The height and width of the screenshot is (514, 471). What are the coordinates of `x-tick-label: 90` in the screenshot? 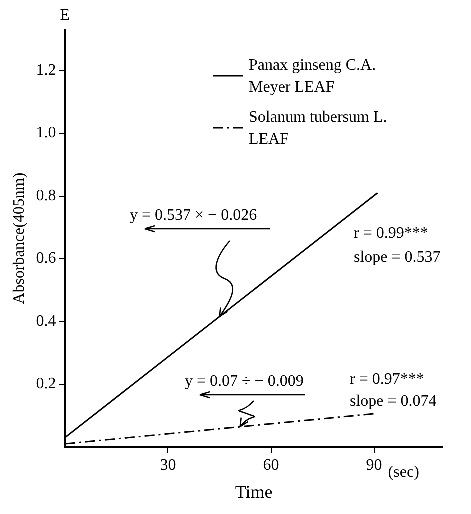 It's located at (374, 465).